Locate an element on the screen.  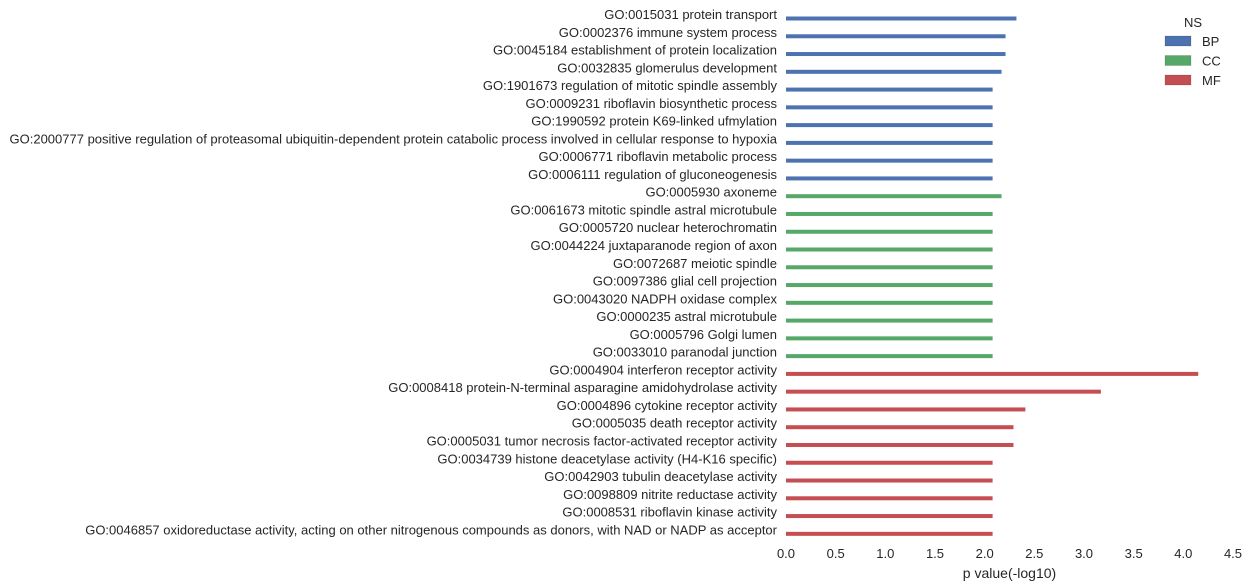
legend-swatch-mf is located at coordinates (1178, 80).